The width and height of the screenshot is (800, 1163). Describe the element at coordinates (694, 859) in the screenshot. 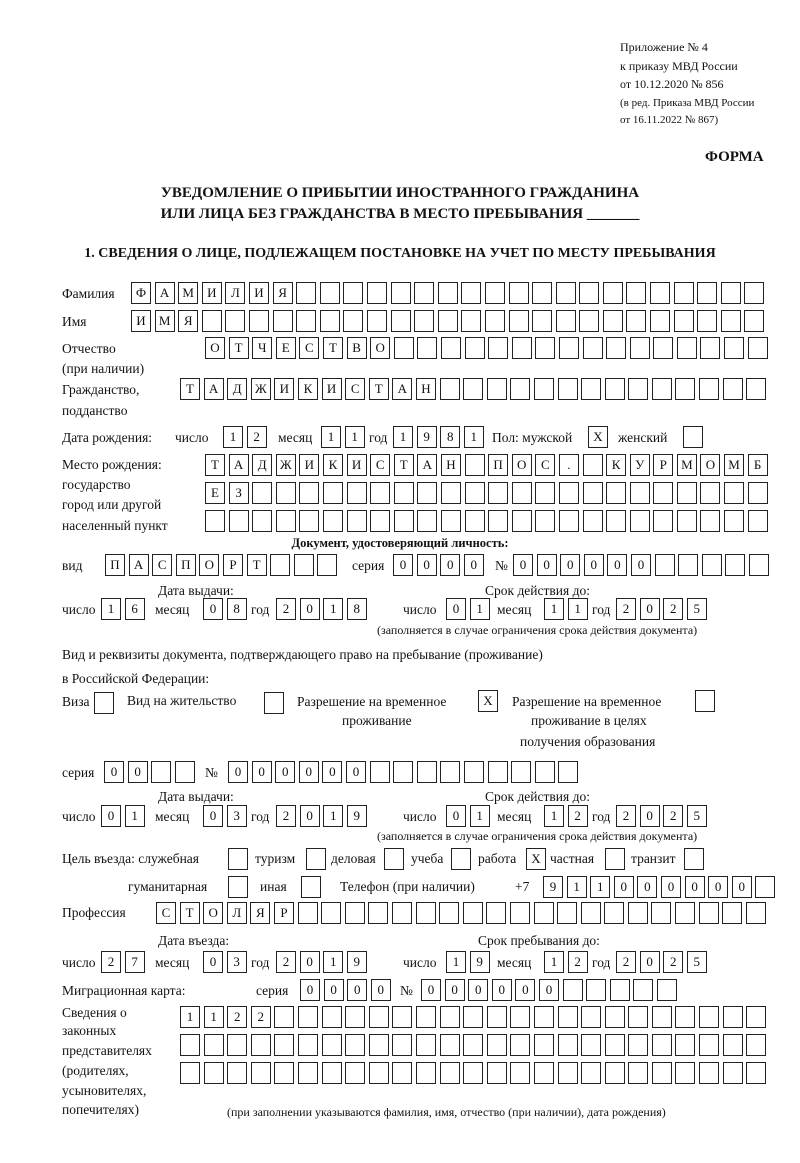

I see `purpose-transit-checkbox` at that location.